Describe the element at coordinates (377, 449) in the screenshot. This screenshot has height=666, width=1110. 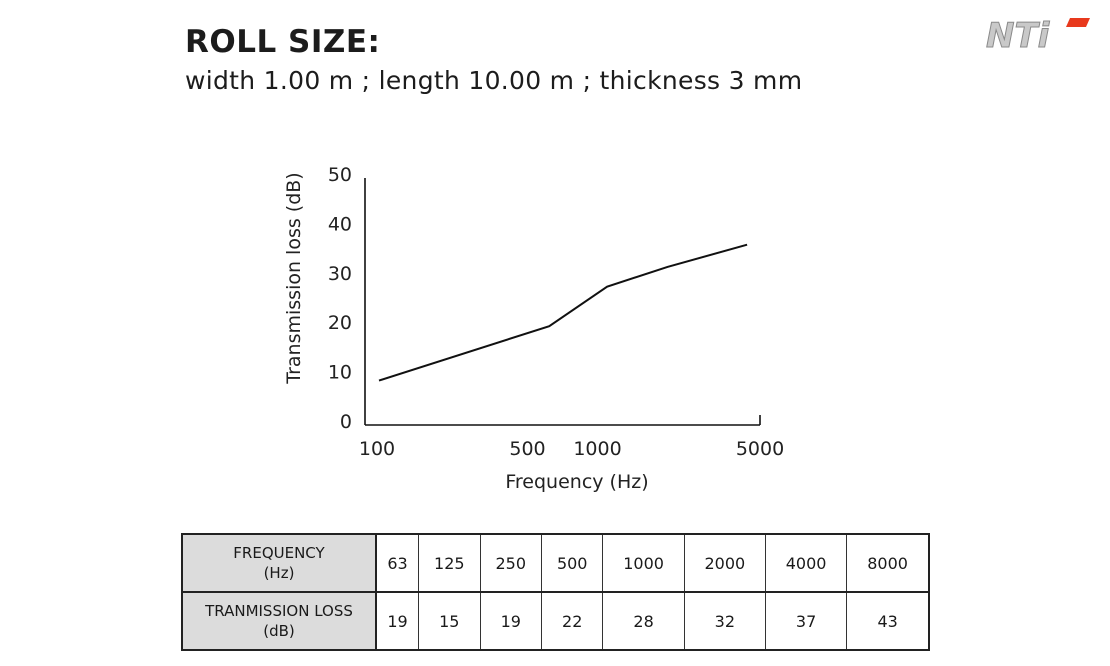
I see `x-tick-label: 100` at that location.